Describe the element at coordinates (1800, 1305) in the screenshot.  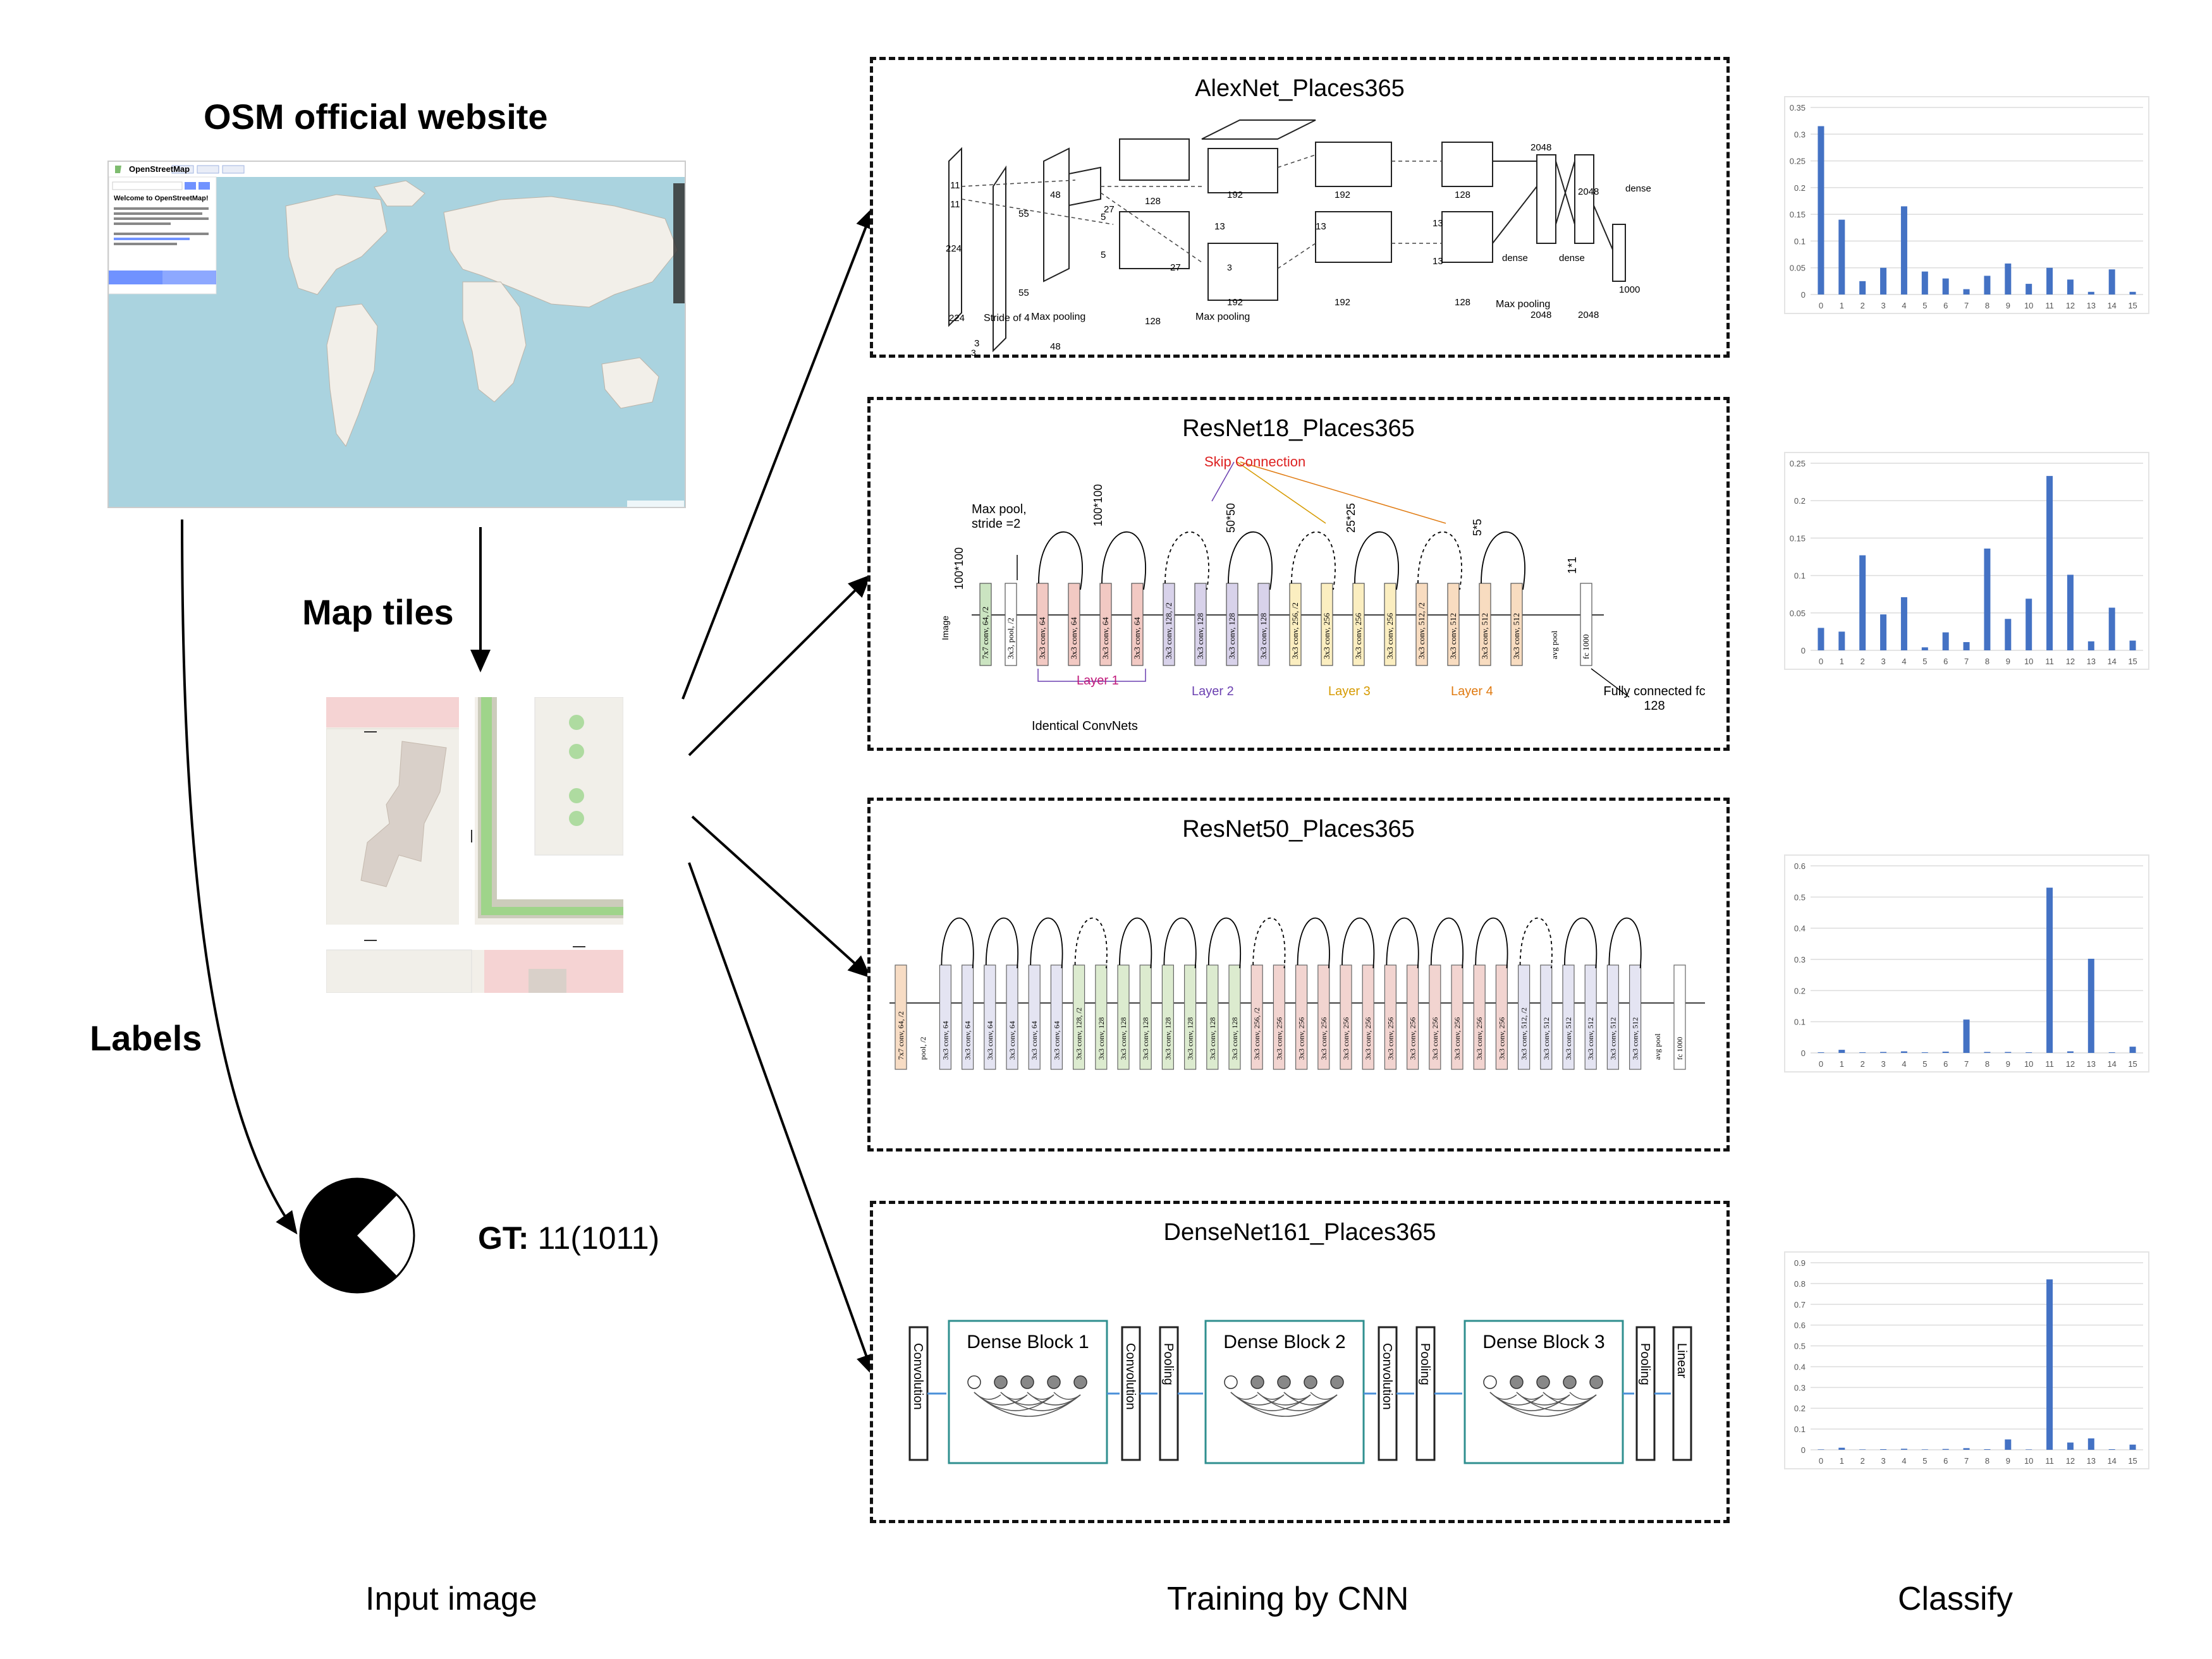
I see `y-tick-label: 0.7` at that location.